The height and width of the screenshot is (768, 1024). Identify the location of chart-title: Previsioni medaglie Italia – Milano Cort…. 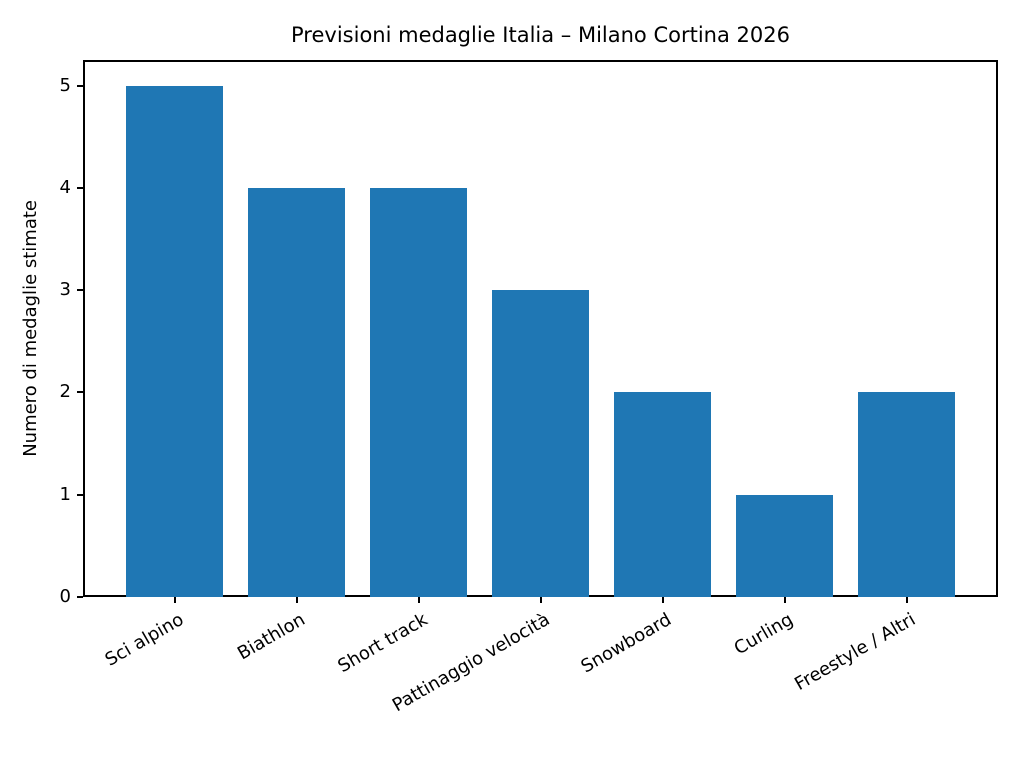
(540, 35).